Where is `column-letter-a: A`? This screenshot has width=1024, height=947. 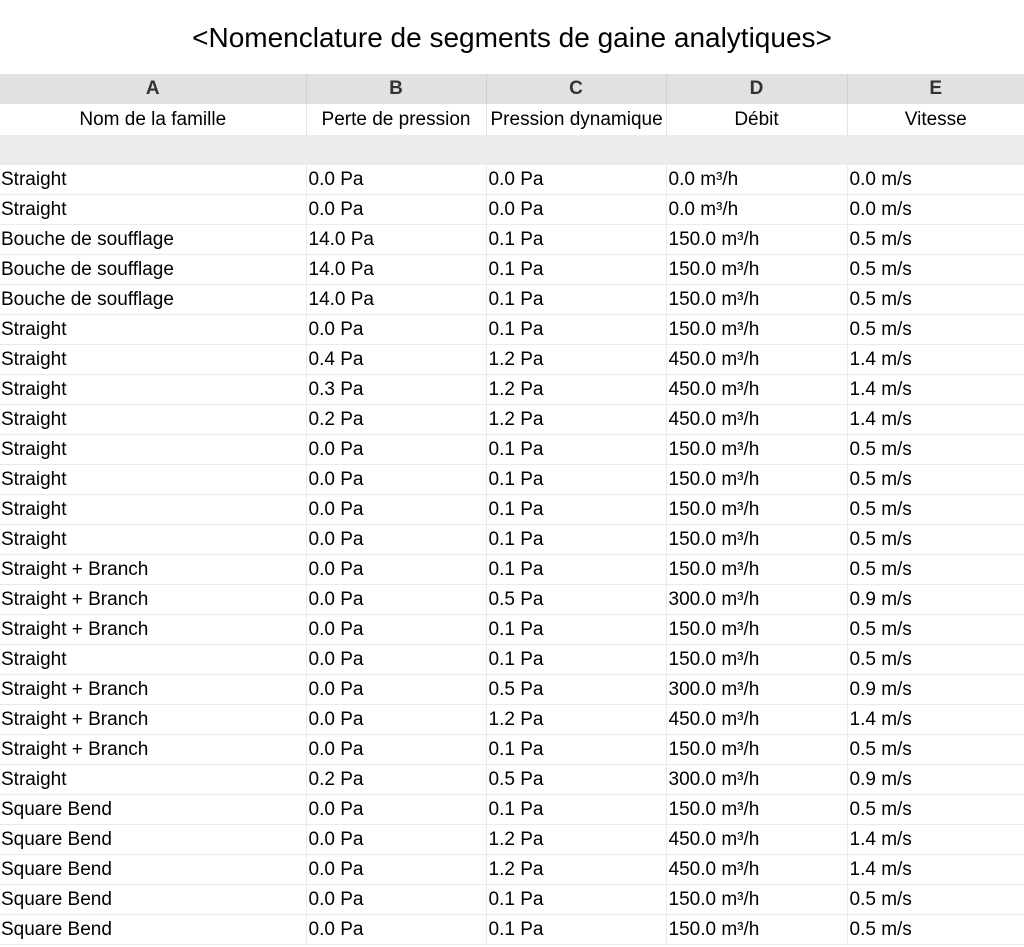 column-letter-a: A is located at coordinates (153, 89).